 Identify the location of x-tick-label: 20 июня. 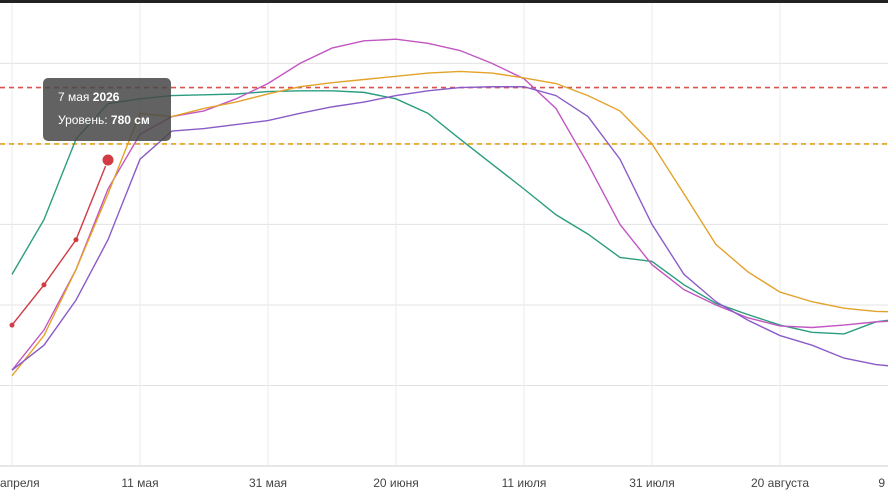
(396, 483).